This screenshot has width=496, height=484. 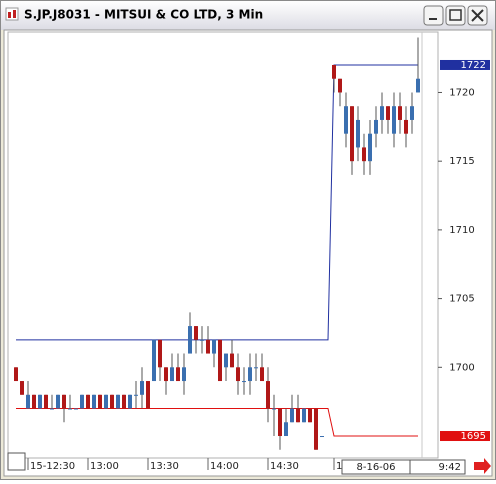 What do you see at coordinates (461, 299) in the screenshot?
I see `y-tick-label: 1705` at bounding box center [461, 299].